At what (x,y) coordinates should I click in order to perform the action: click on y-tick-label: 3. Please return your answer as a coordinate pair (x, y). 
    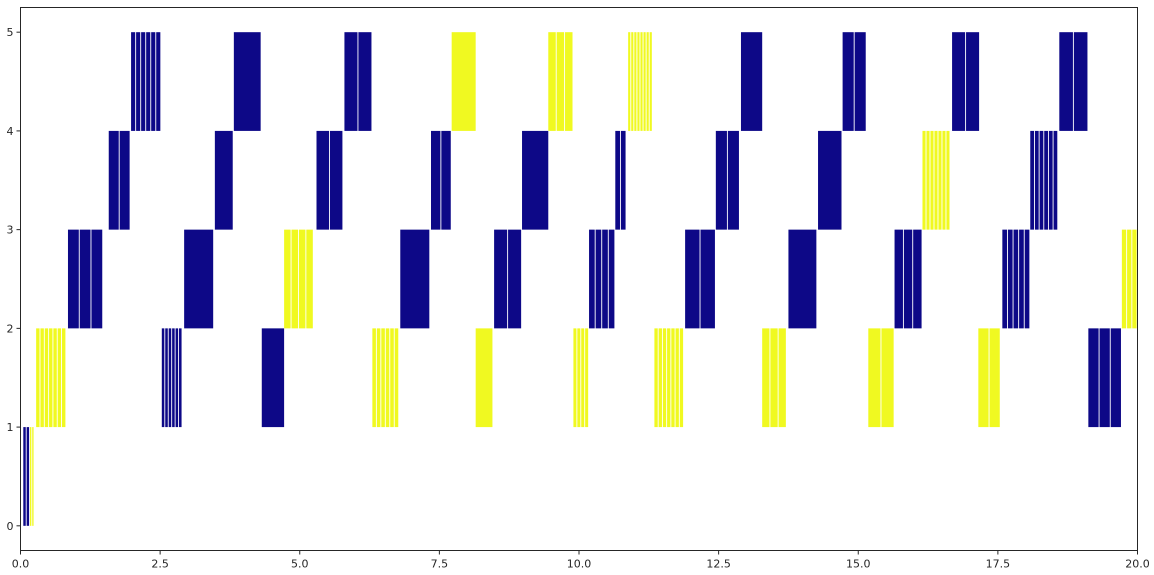
    Looking at the image, I should click on (10, 230).